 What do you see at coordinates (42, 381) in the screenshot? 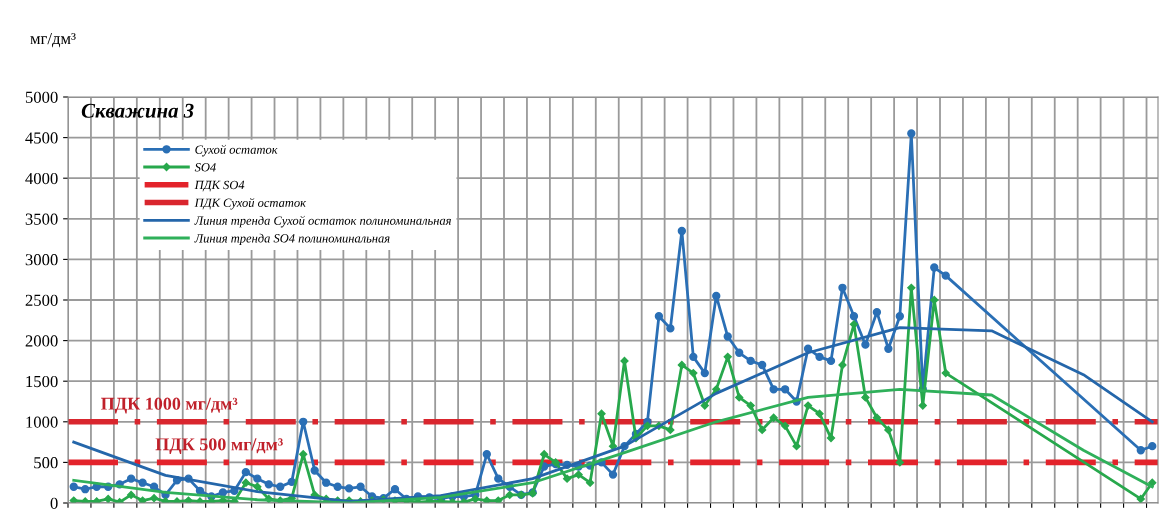
I see `y-tick-label: 1500` at bounding box center [42, 381].